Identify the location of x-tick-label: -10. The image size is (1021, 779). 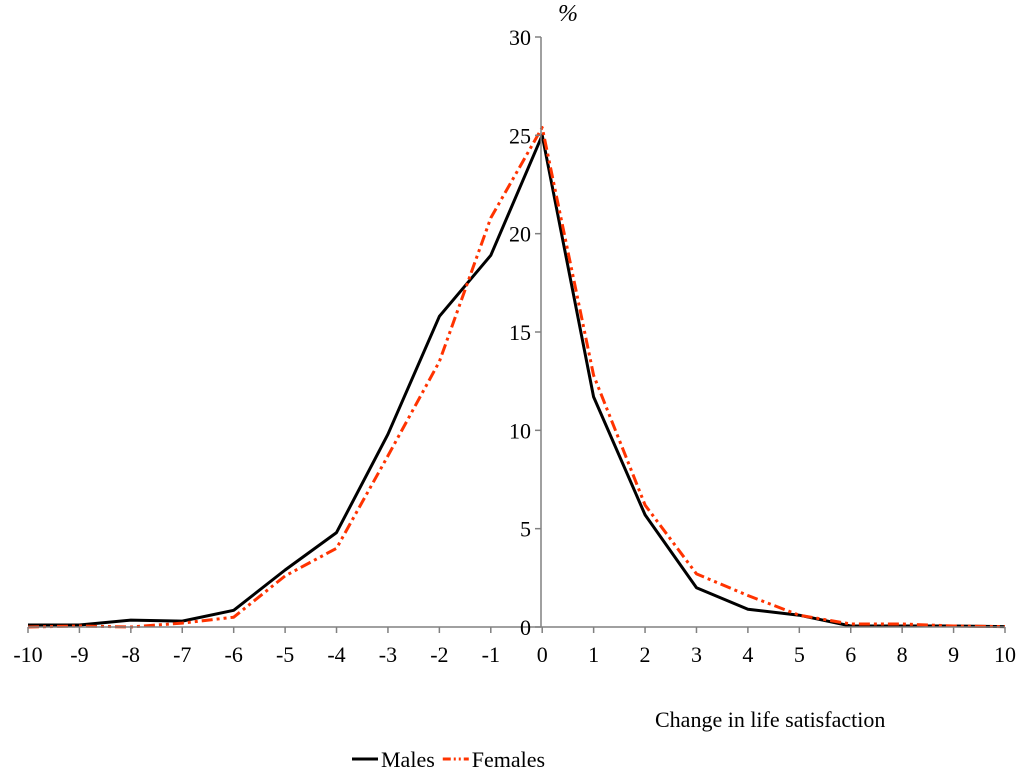
(27, 654).